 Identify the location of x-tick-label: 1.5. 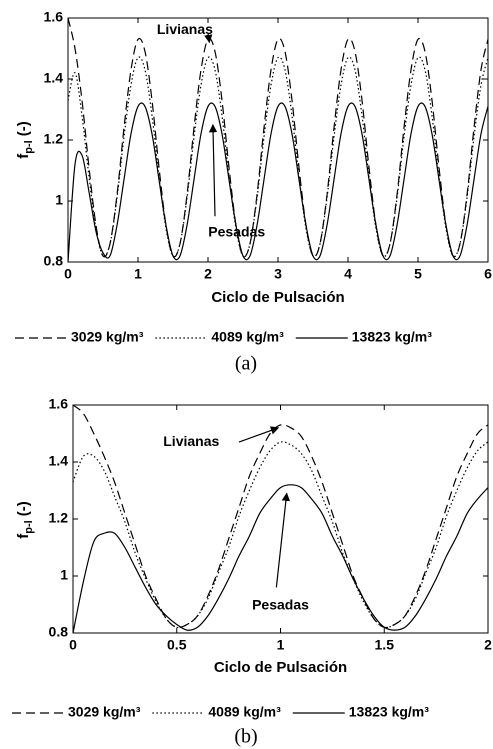
(385, 645).